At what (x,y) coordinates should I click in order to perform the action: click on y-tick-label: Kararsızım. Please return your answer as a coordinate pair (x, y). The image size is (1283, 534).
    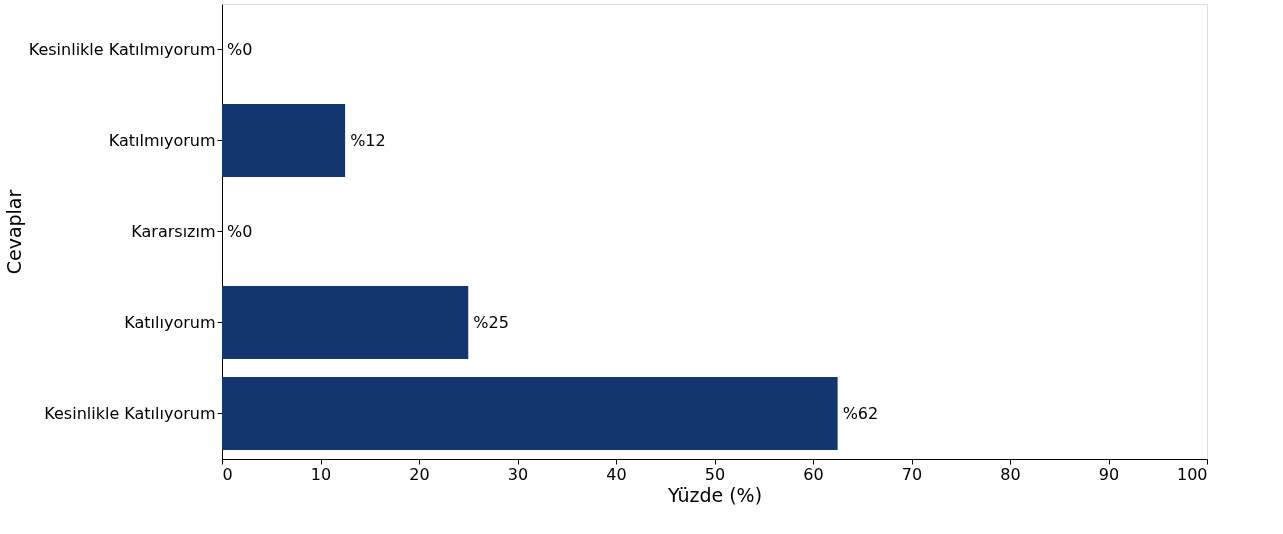
    Looking at the image, I should click on (173, 231).